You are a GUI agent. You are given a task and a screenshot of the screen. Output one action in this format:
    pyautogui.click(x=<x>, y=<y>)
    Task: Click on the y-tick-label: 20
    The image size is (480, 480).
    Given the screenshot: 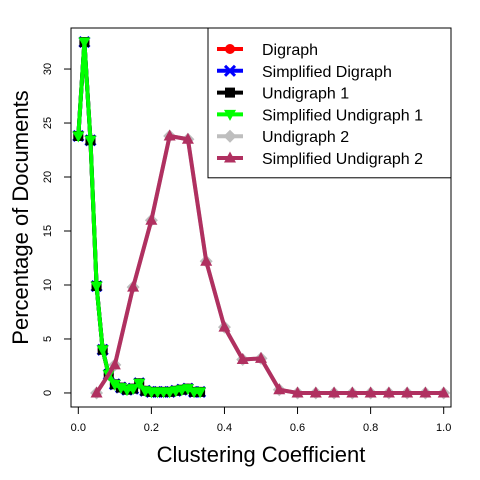 What is the action you would take?
    pyautogui.click(x=48, y=177)
    